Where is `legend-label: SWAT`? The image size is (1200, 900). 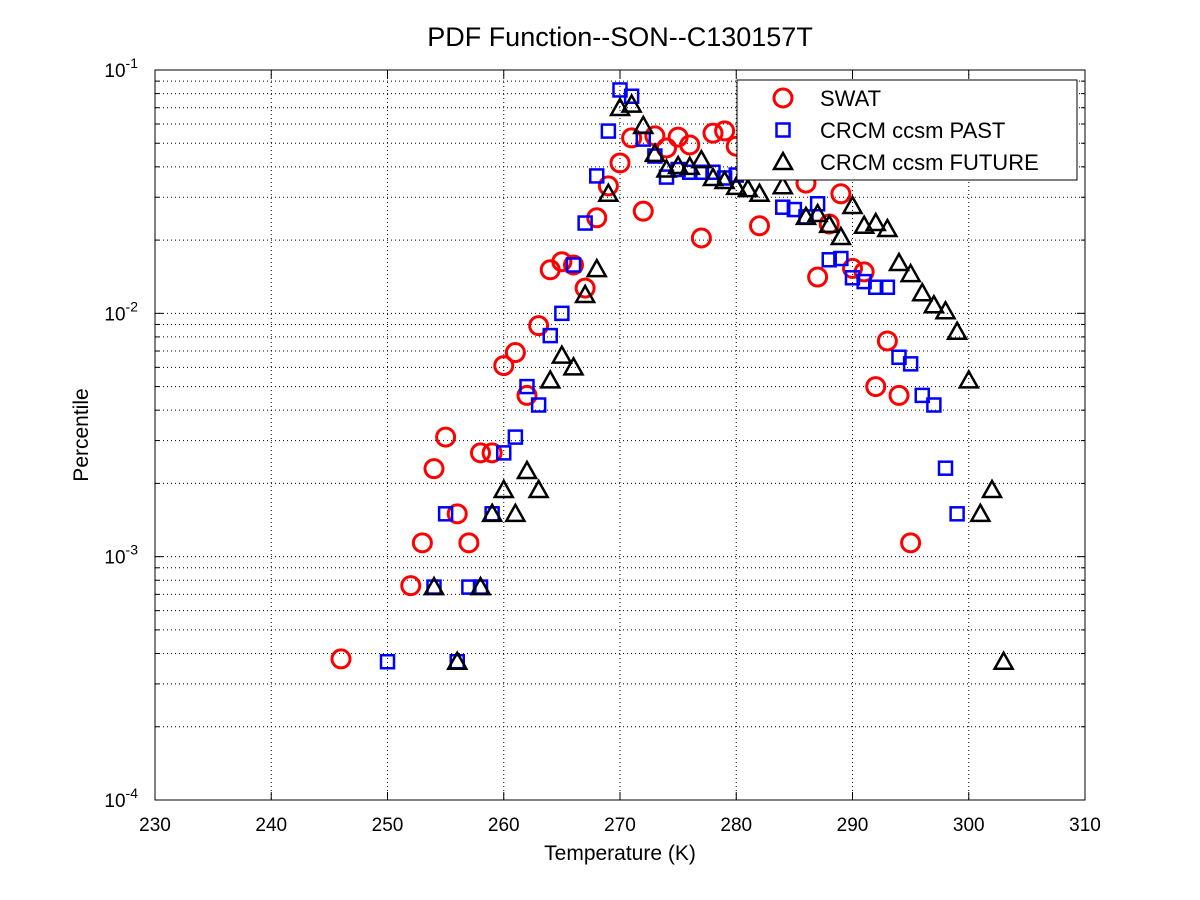
legend-label: SWAT is located at coordinates (850, 98).